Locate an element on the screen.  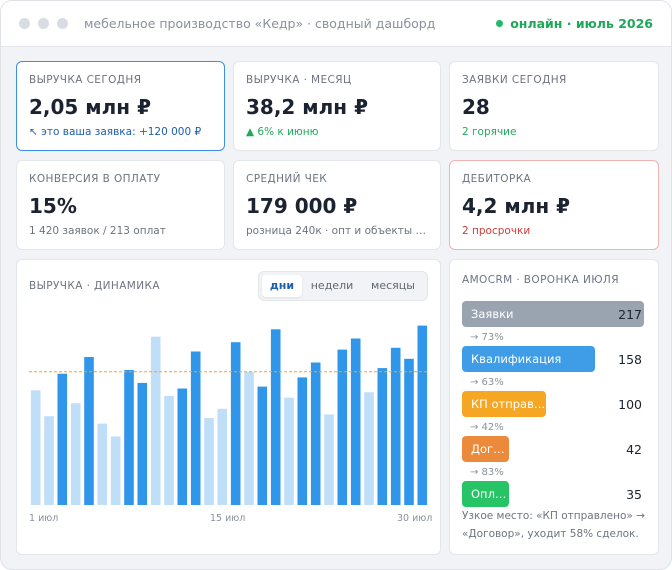
funnel-stage-bar: Оплата is located at coordinates (485, 494).